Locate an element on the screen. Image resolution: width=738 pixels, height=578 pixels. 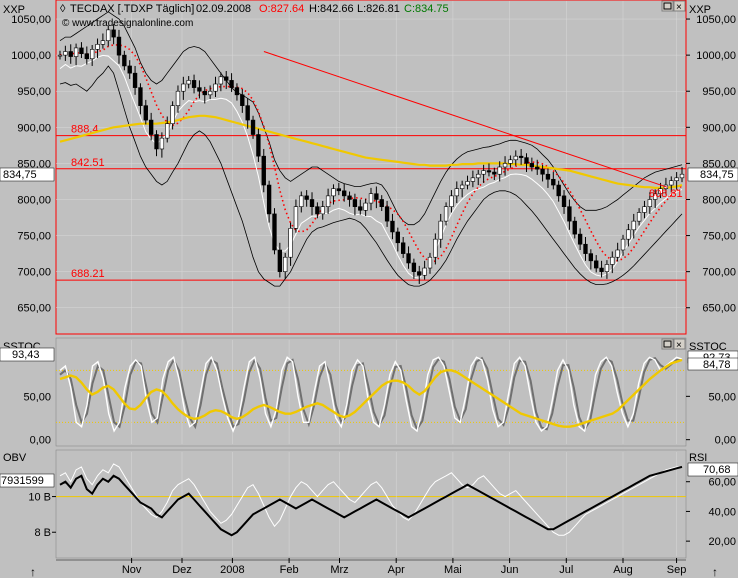
left-symbol-label: XXP is located at coordinates (14, 10).